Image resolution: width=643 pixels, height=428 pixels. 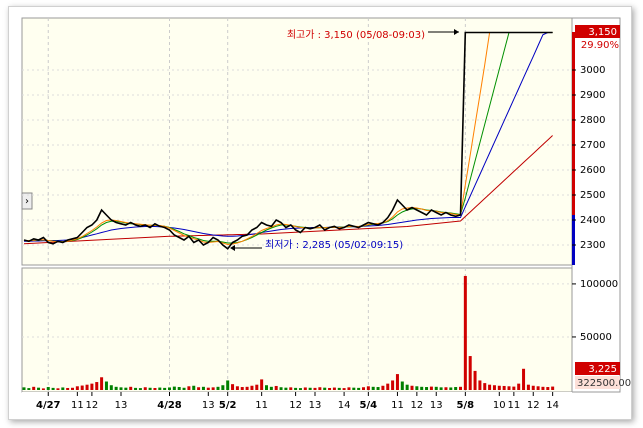 I want to click on expand-icon: ›, so click(x=27, y=201).